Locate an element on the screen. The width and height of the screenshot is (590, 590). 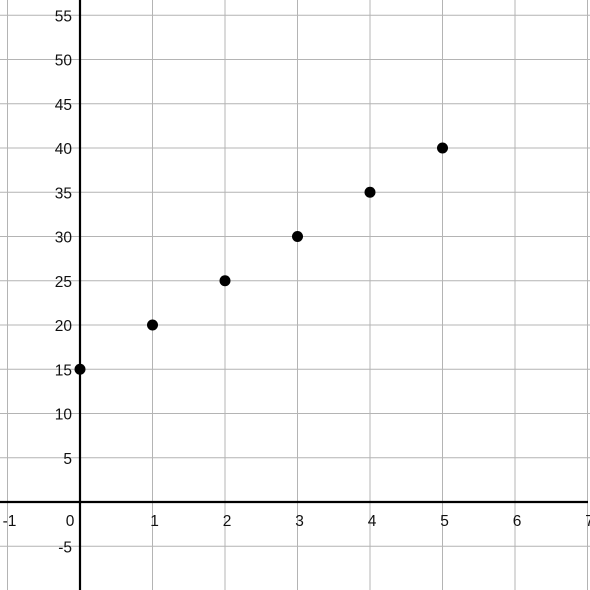
y-tick-label: 20 is located at coordinates (64, 326).